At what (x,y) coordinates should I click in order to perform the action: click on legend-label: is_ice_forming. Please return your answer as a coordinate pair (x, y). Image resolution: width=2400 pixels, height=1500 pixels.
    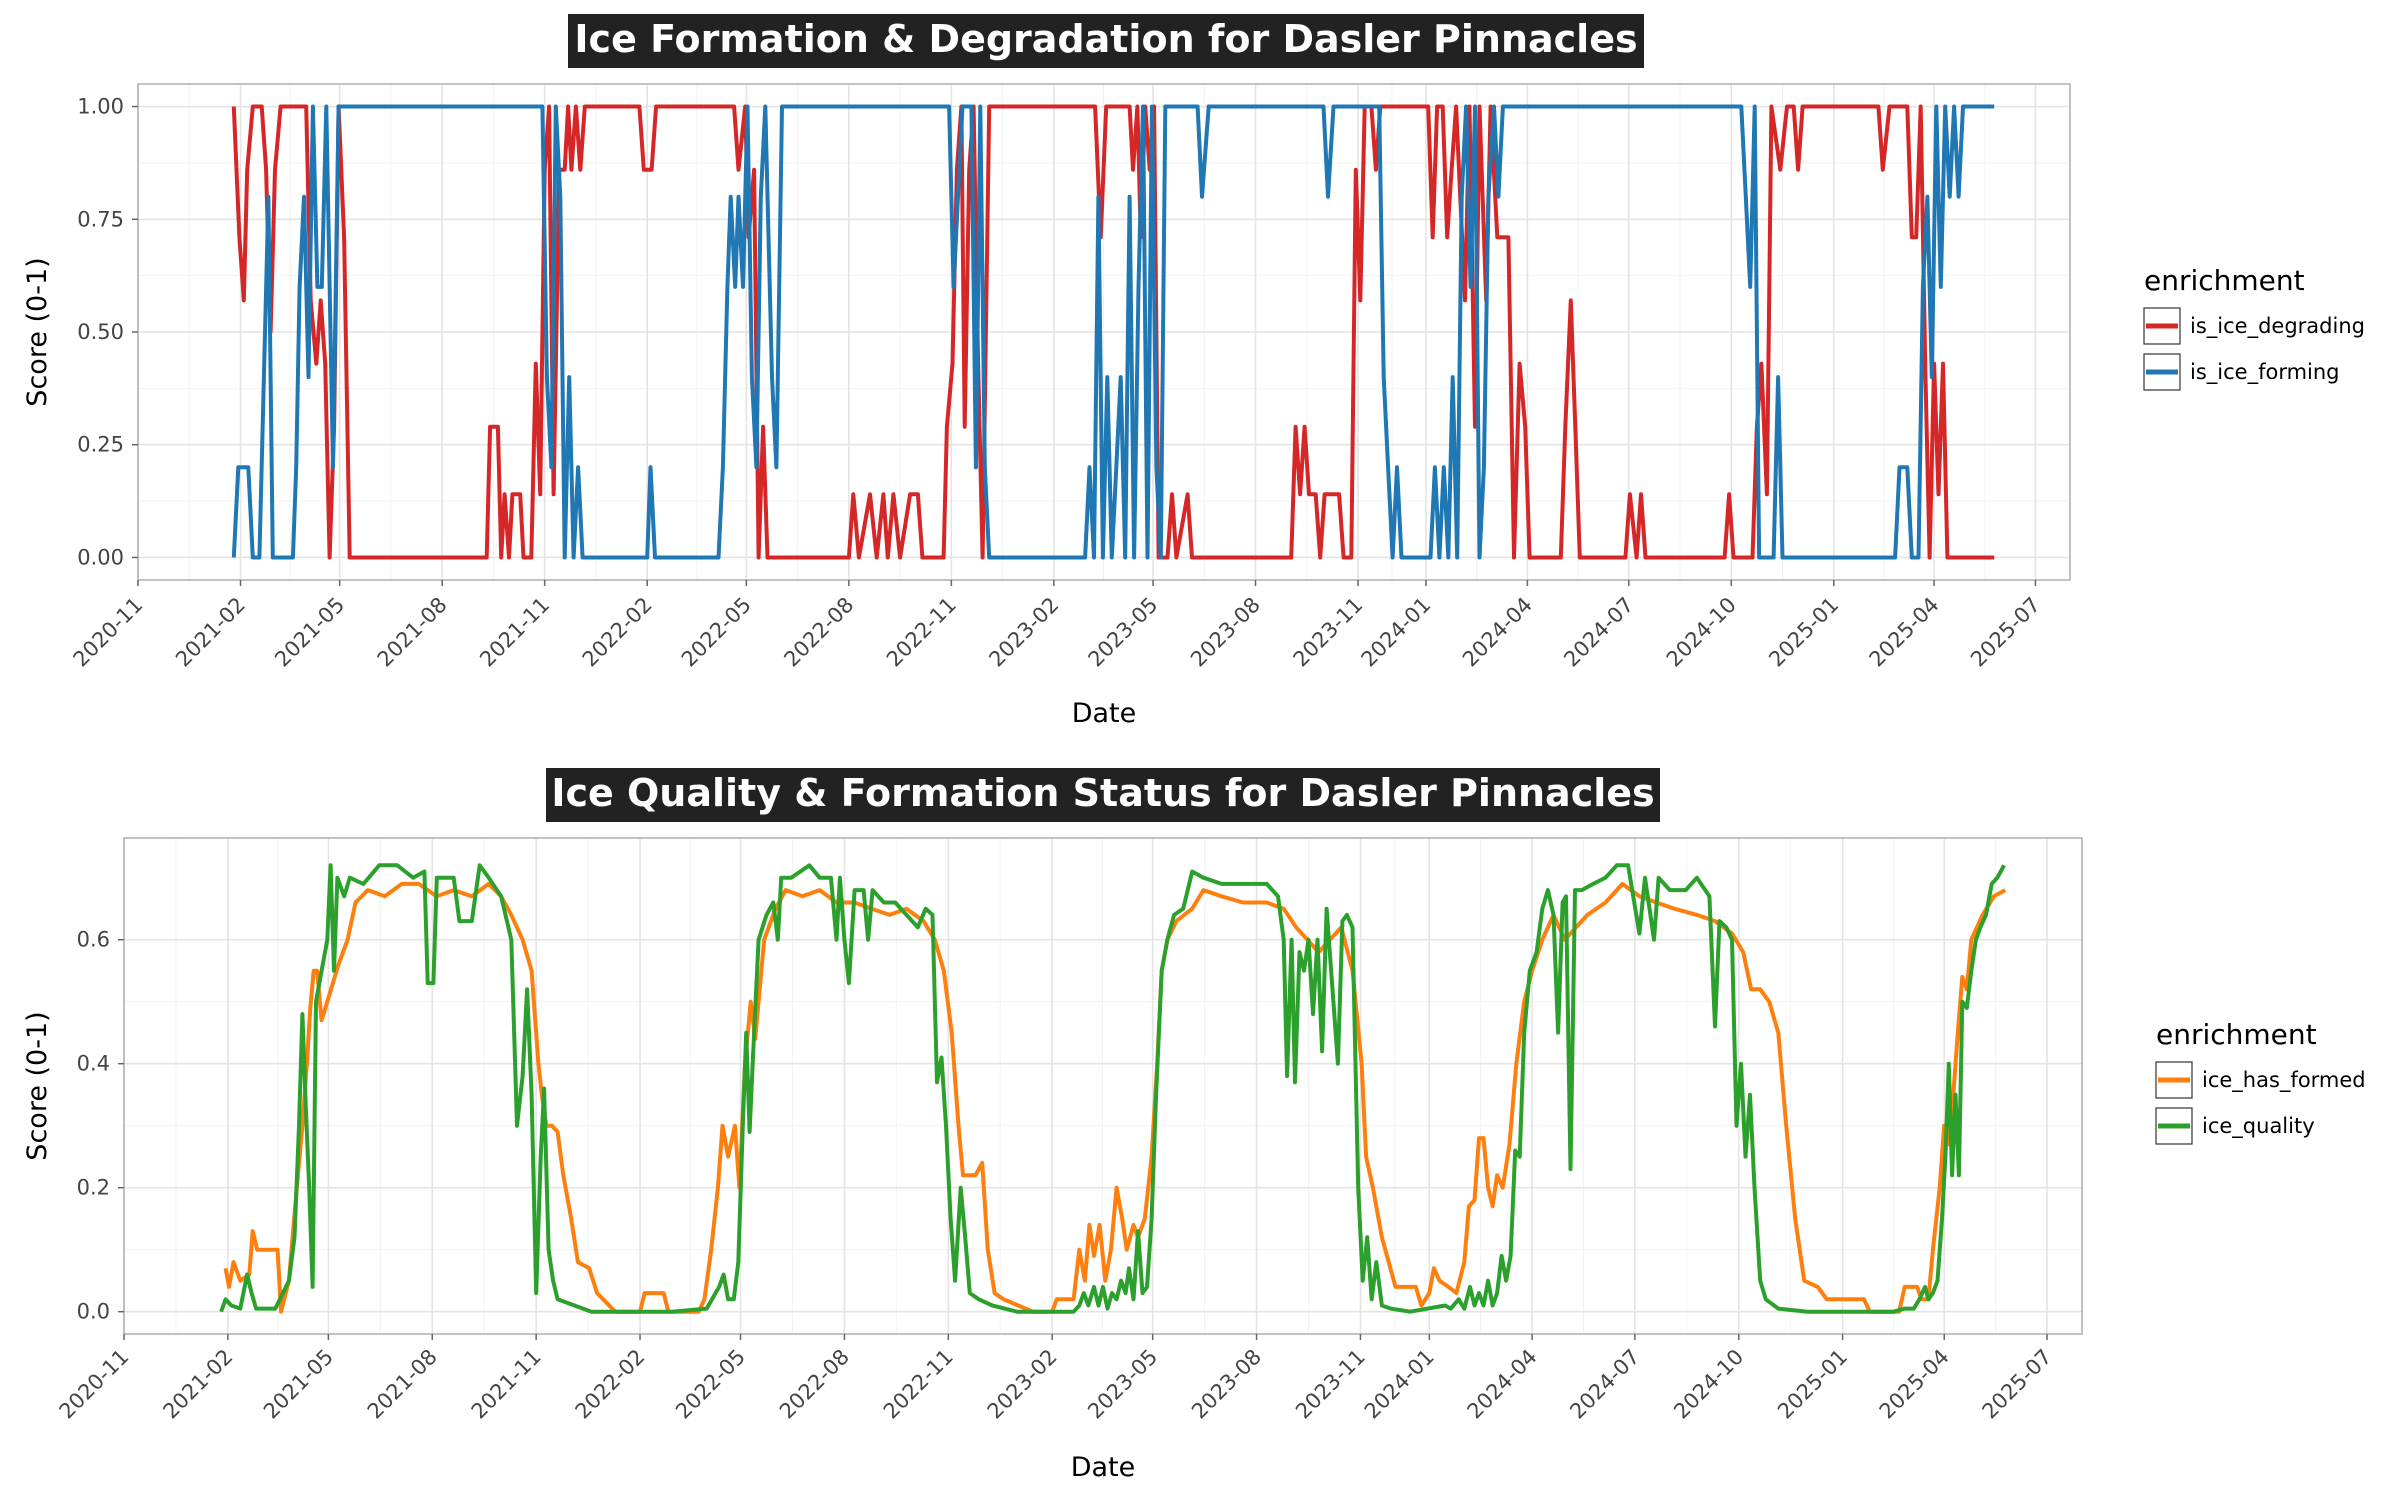
    Looking at the image, I should click on (2265, 372).